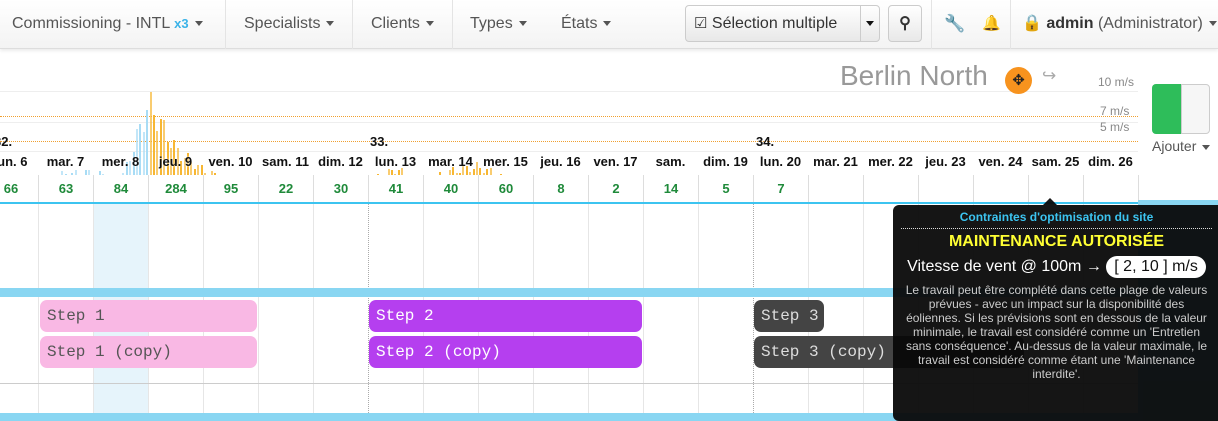 The image size is (1218, 421). I want to click on day-count: 7, so click(780, 188).